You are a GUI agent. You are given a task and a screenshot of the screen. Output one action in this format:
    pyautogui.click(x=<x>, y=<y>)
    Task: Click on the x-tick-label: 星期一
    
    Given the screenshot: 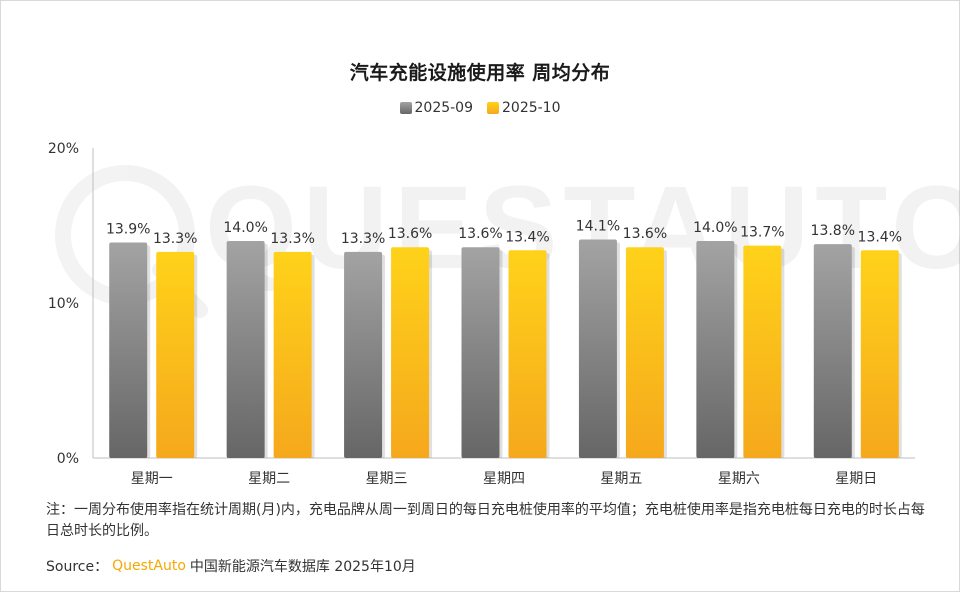 What is the action you would take?
    pyautogui.click(x=152, y=479)
    